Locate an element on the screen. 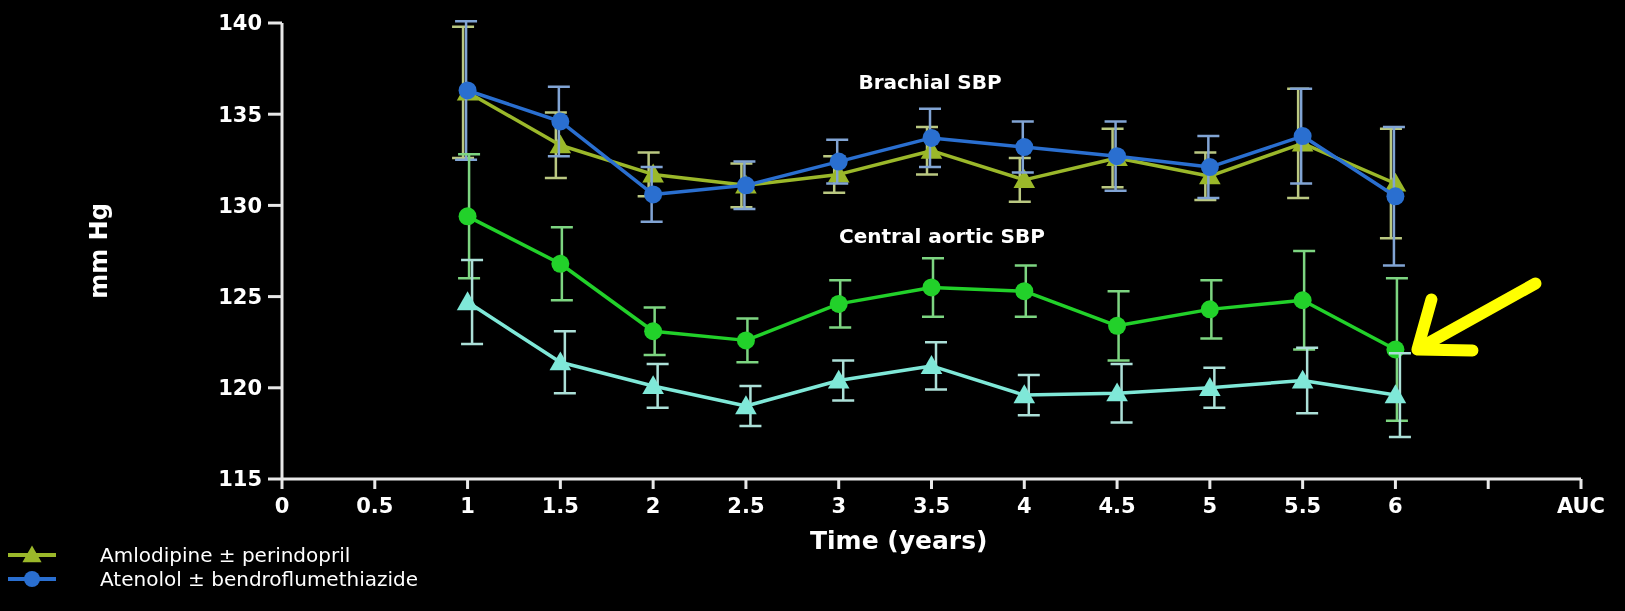  x-tick-label: 1 is located at coordinates (467, 506).